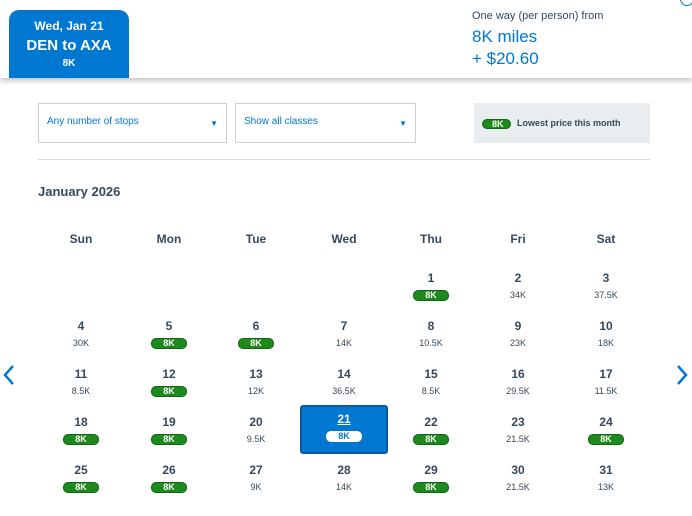 The width and height of the screenshot is (692, 516). Describe the element at coordinates (344, 470) in the screenshot. I see `day-number: 28` at that location.